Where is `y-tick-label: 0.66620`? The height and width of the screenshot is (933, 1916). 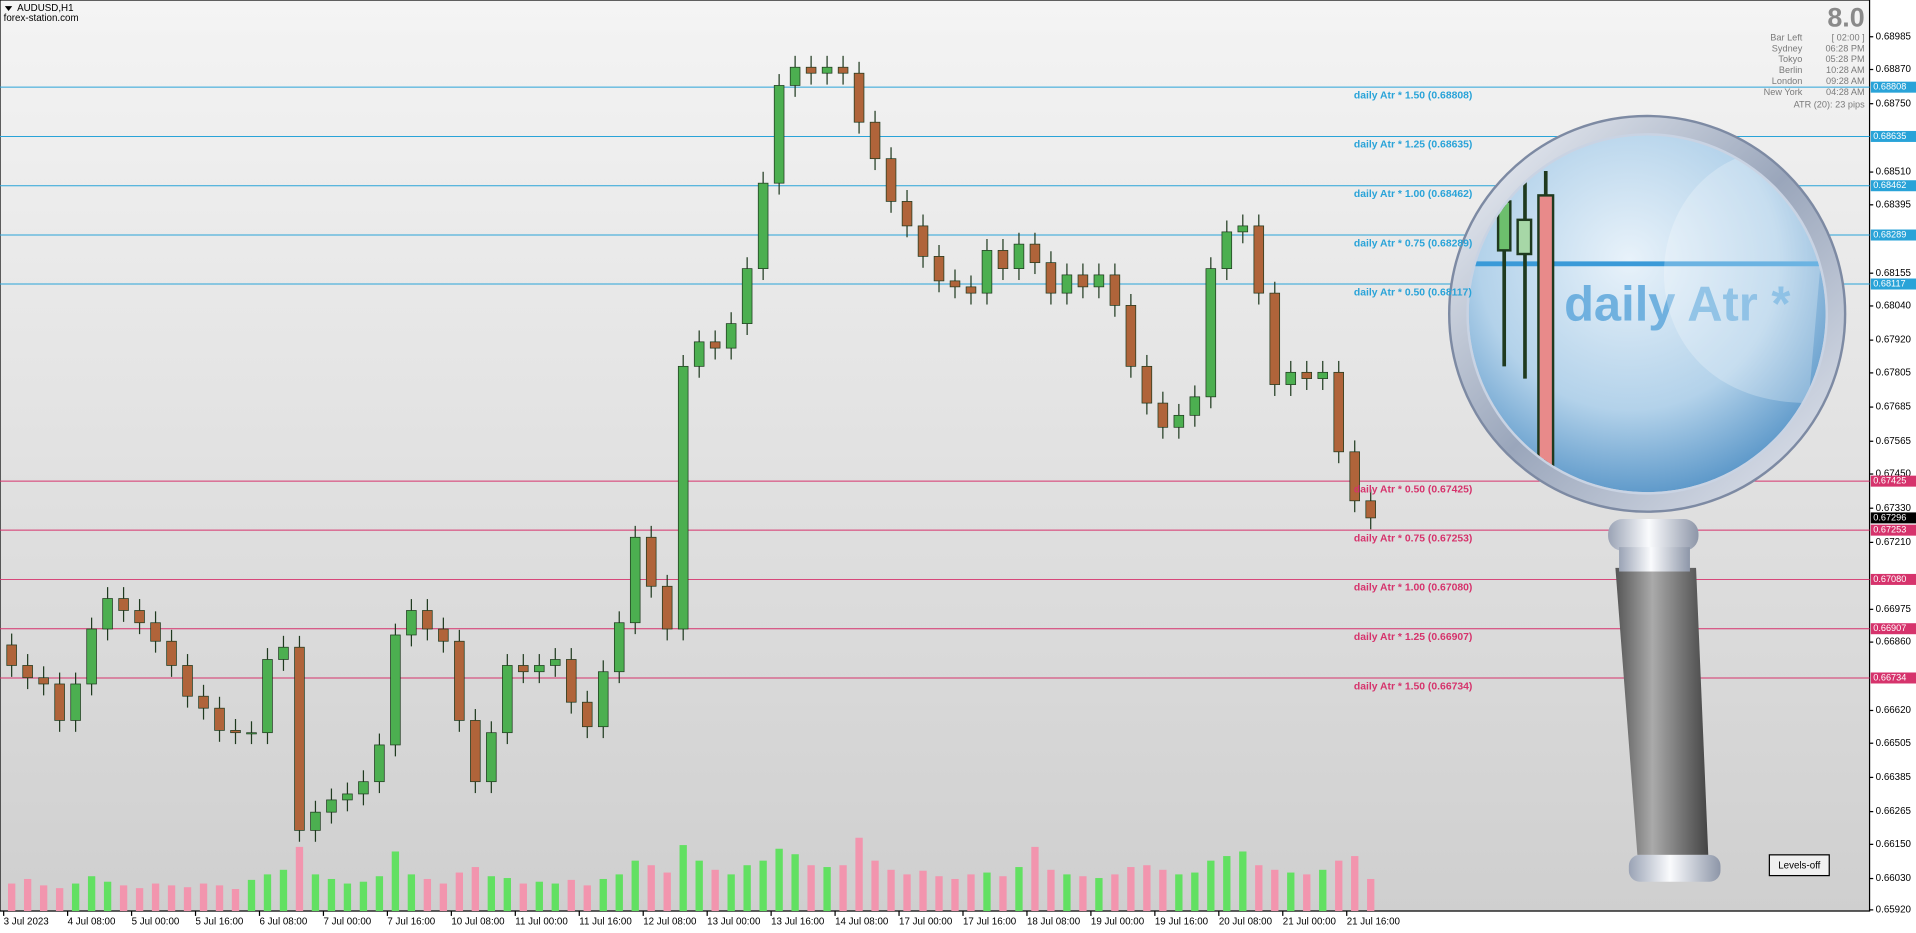
y-tick-label: 0.66620 is located at coordinates (1894, 710).